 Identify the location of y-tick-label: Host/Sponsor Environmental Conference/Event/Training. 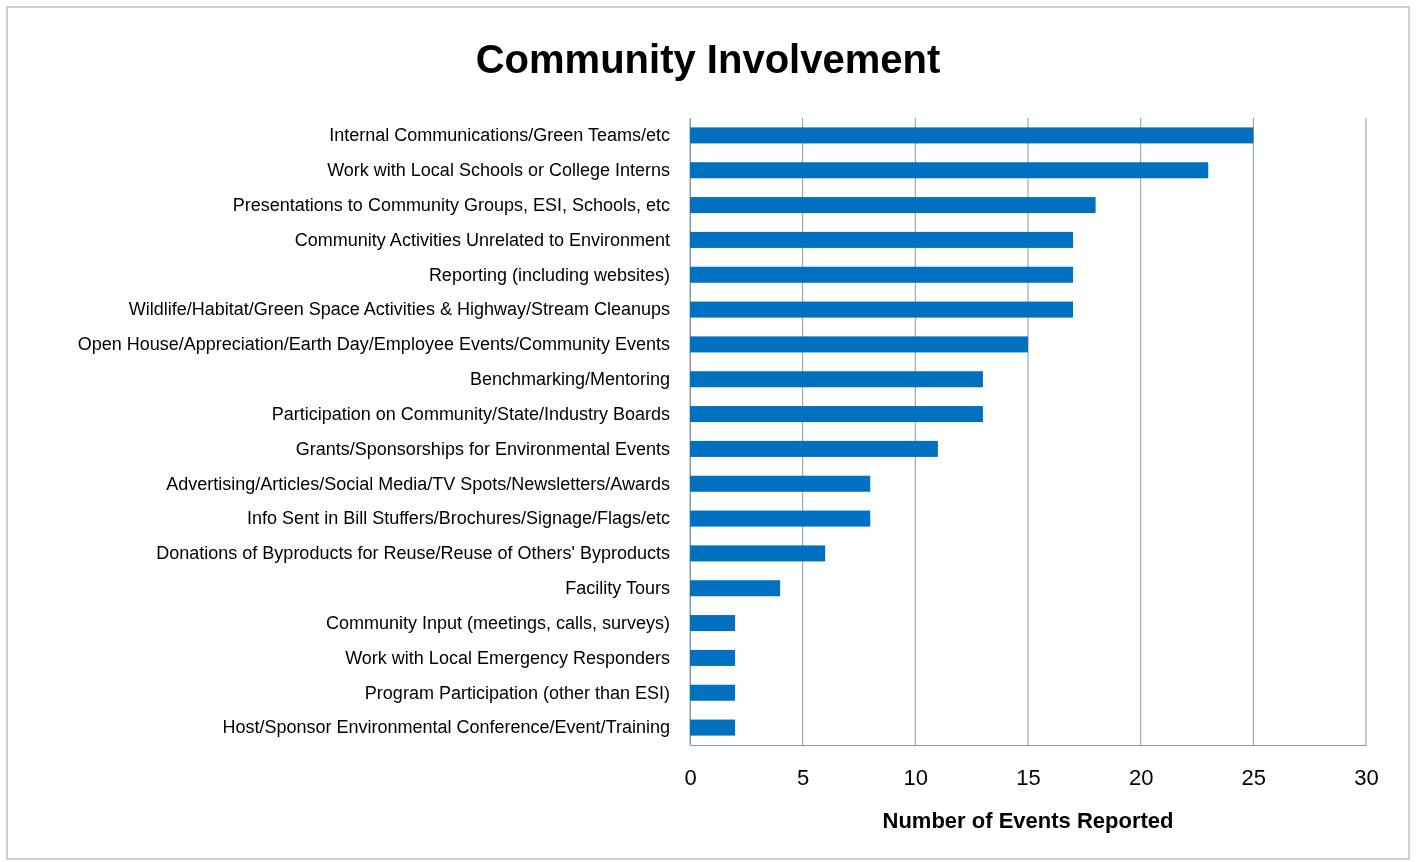
(446, 727).